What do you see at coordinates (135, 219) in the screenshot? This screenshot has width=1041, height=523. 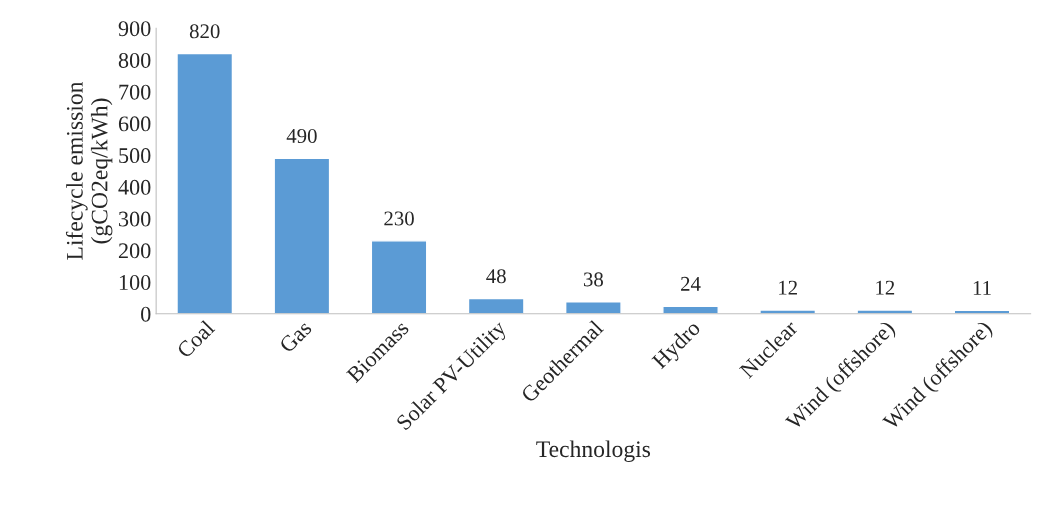 I see `y-tick-label: 300` at bounding box center [135, 219].